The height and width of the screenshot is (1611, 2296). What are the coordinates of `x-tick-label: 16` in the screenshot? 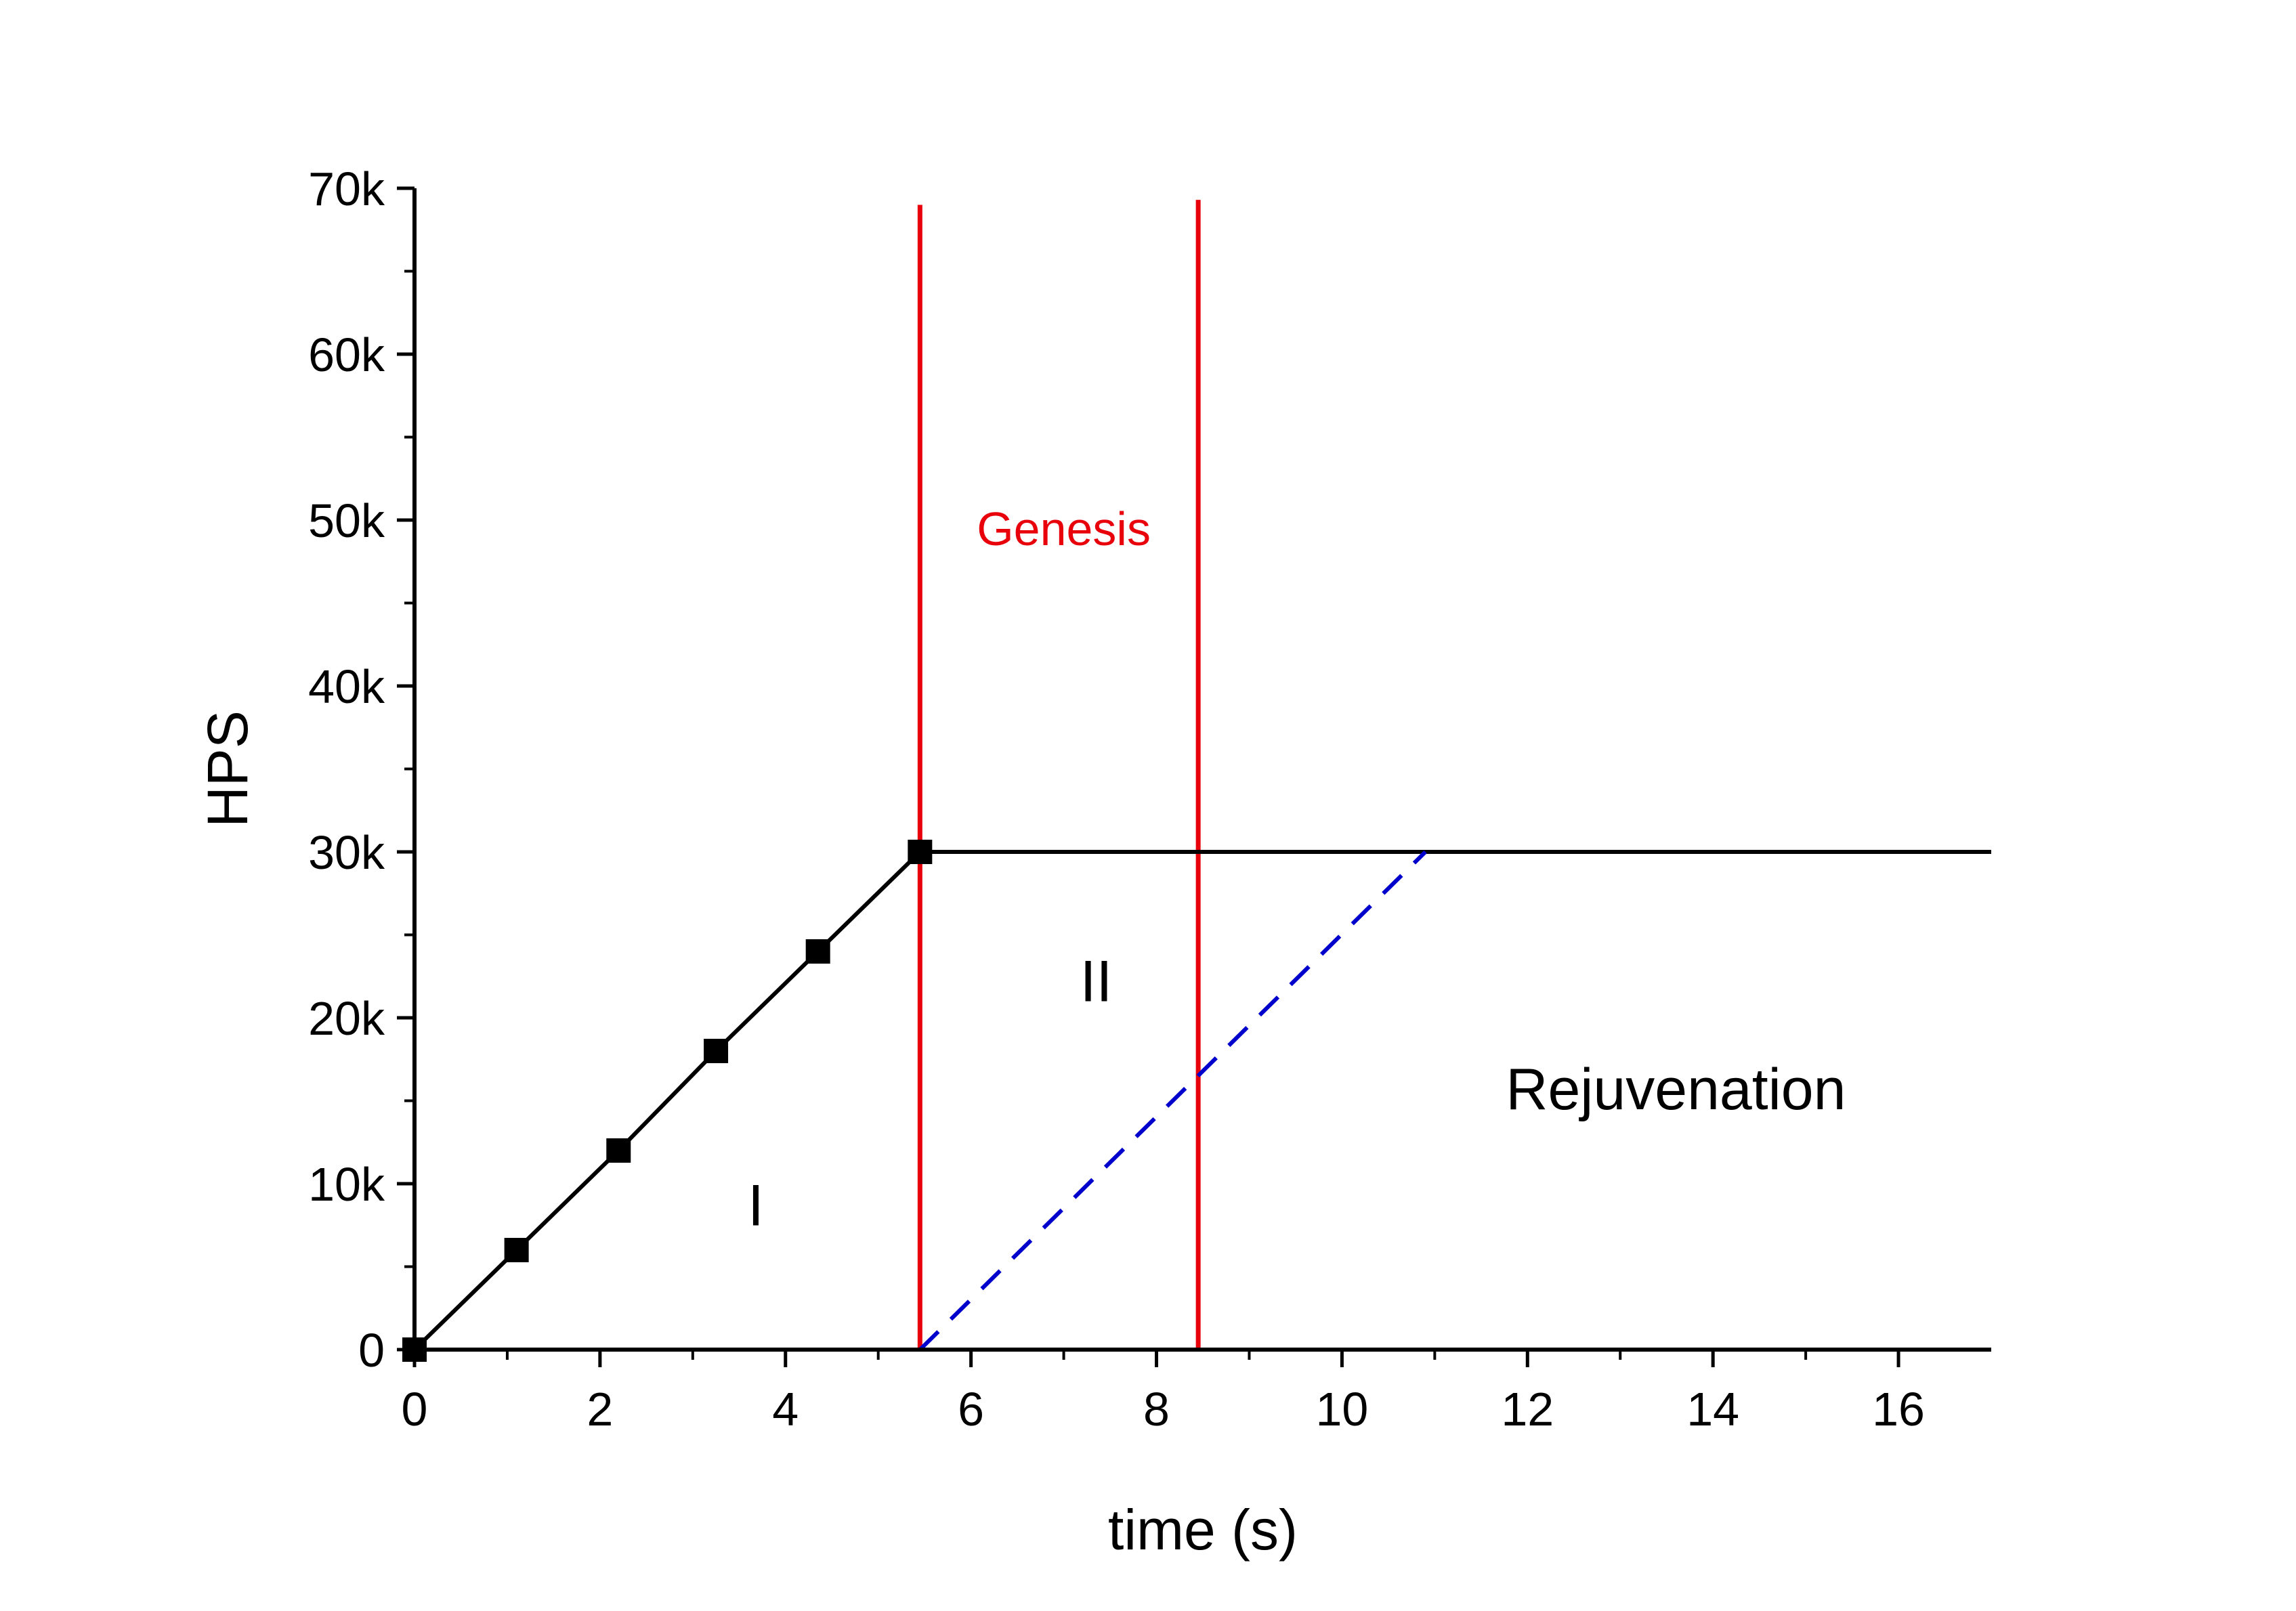 It's located at (1898, 1409).